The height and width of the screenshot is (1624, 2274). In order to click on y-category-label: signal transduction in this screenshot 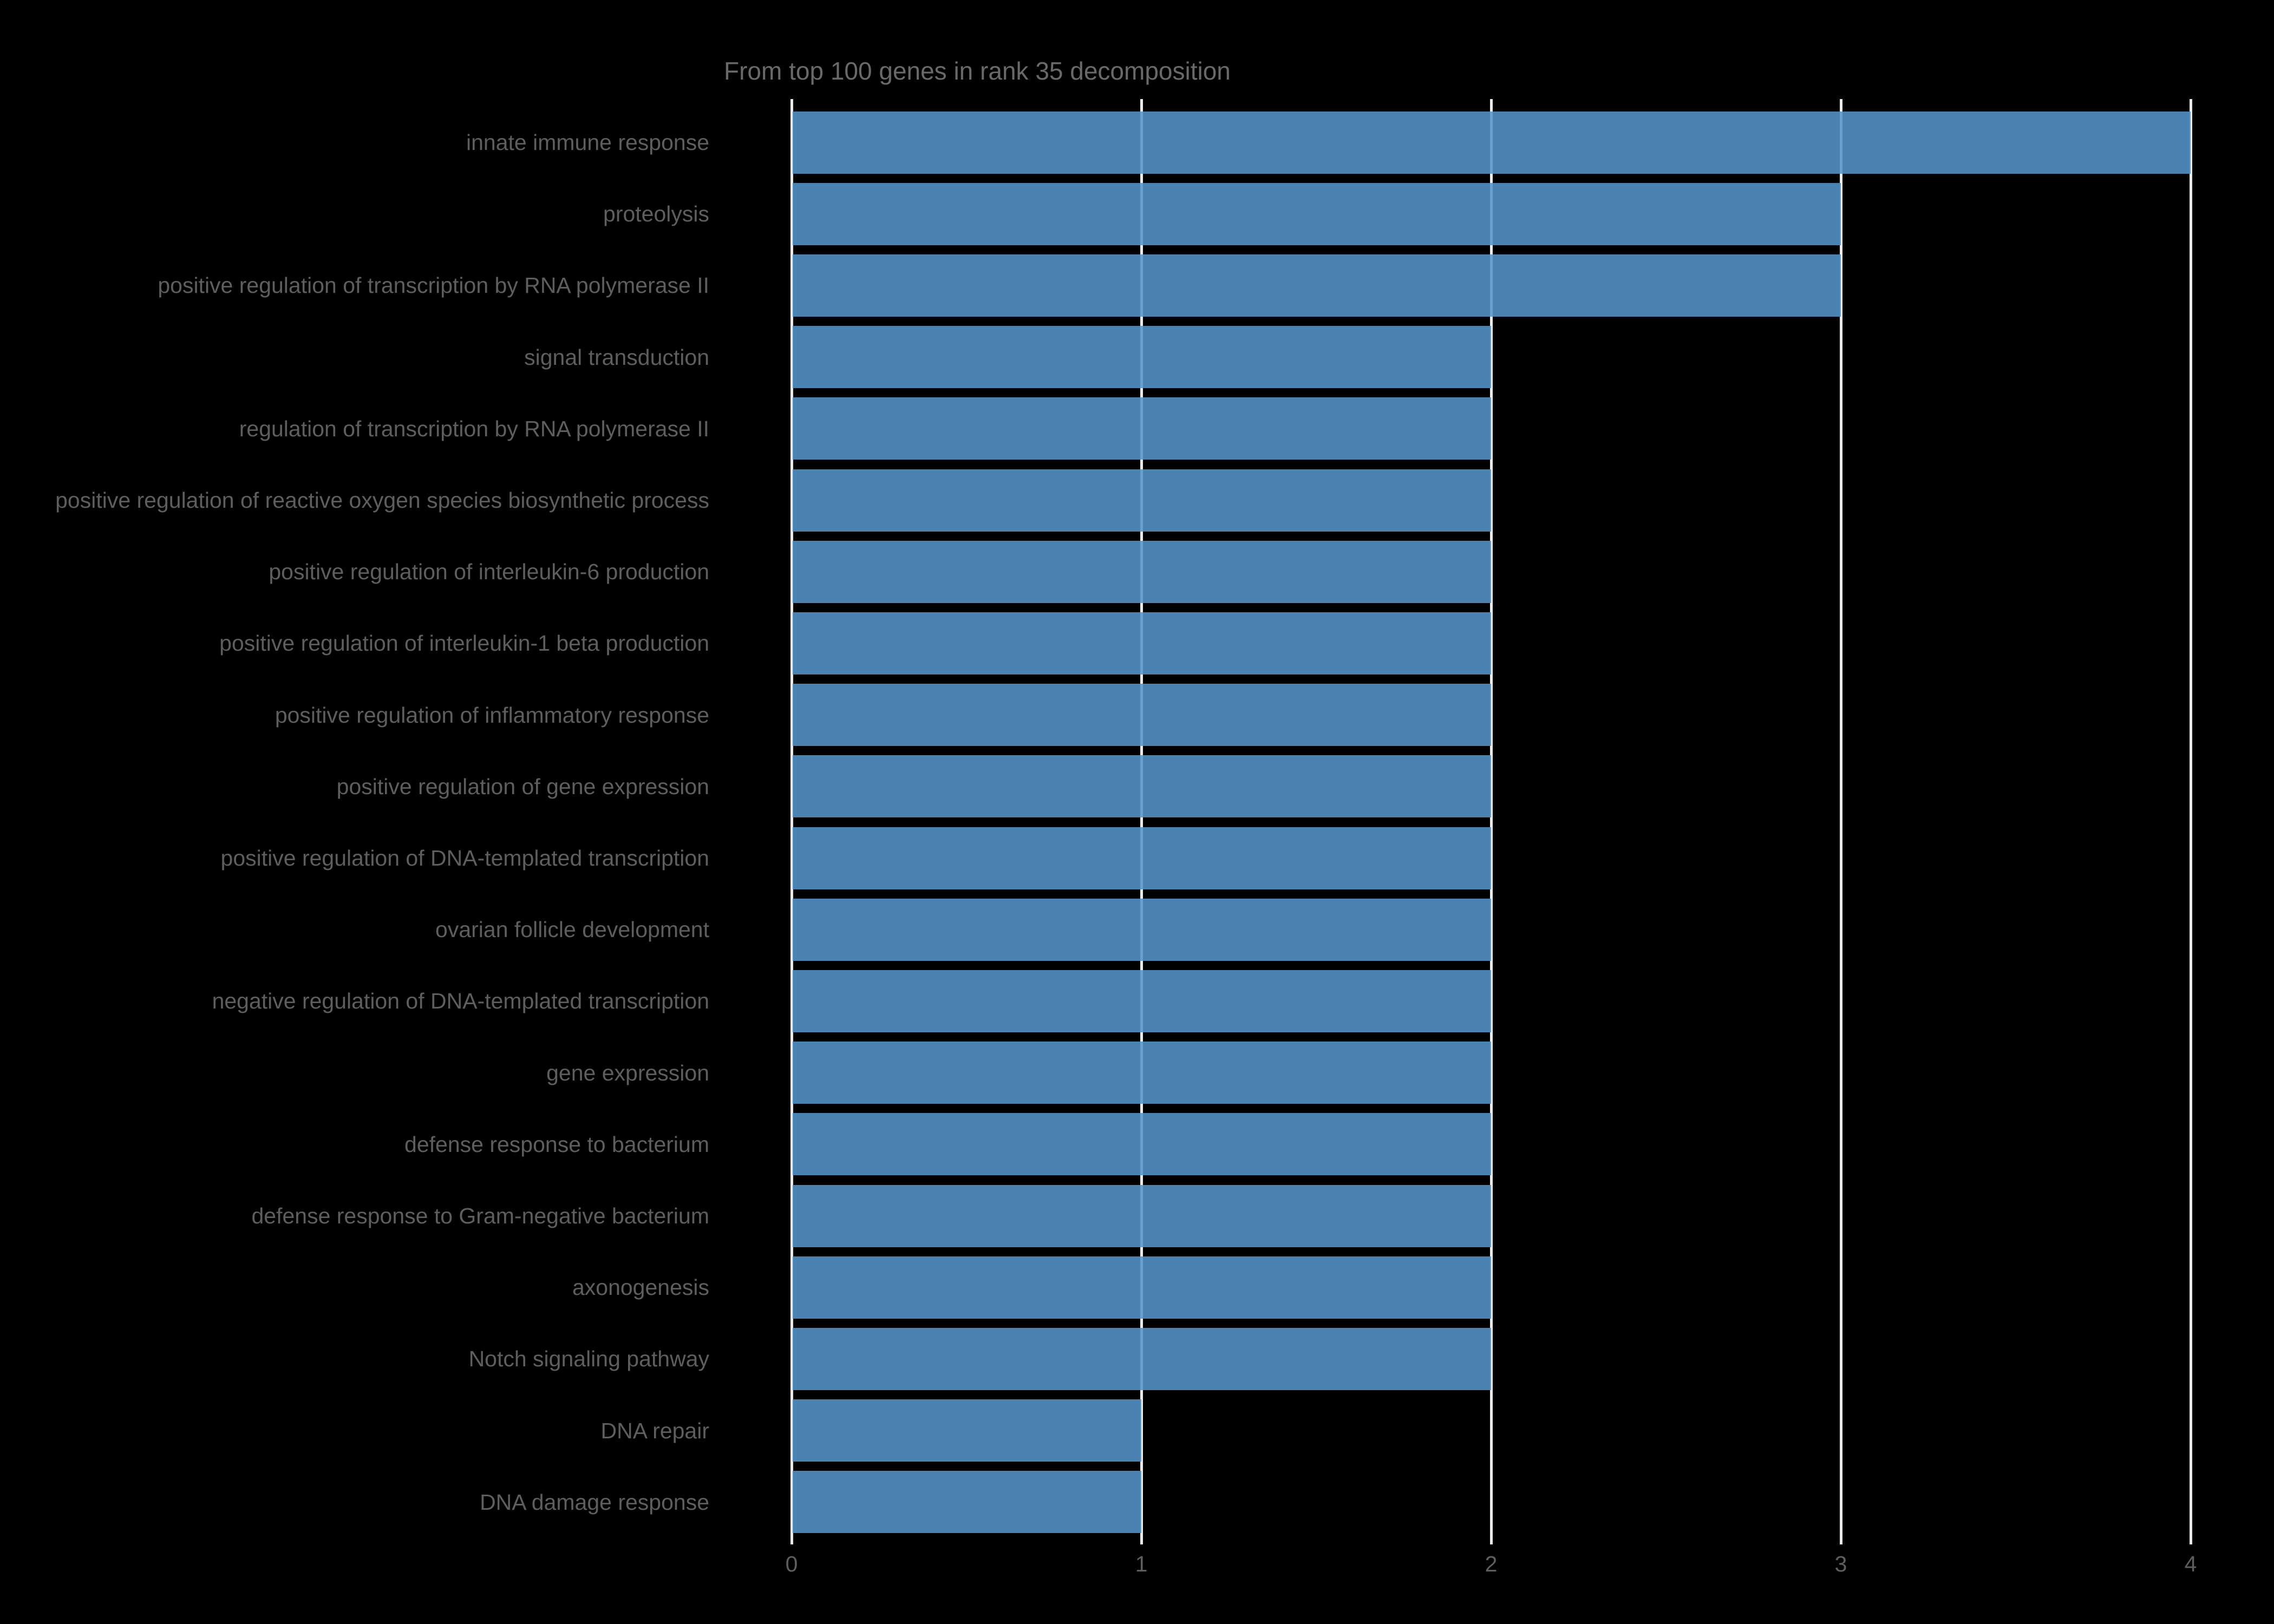, I will do `click(617, 358)`.